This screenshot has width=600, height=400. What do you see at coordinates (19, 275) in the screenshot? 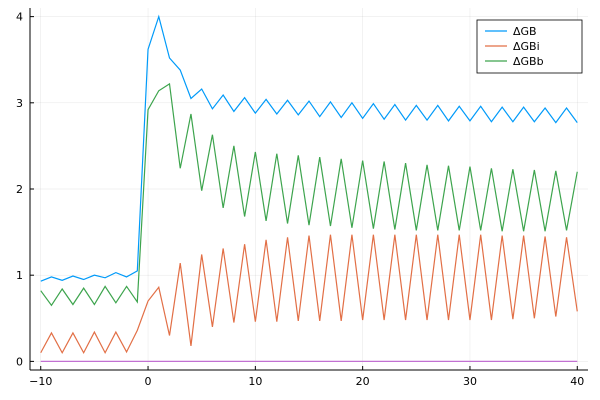
I see `y-tick-label: 1` at bounding box center [19, 275].